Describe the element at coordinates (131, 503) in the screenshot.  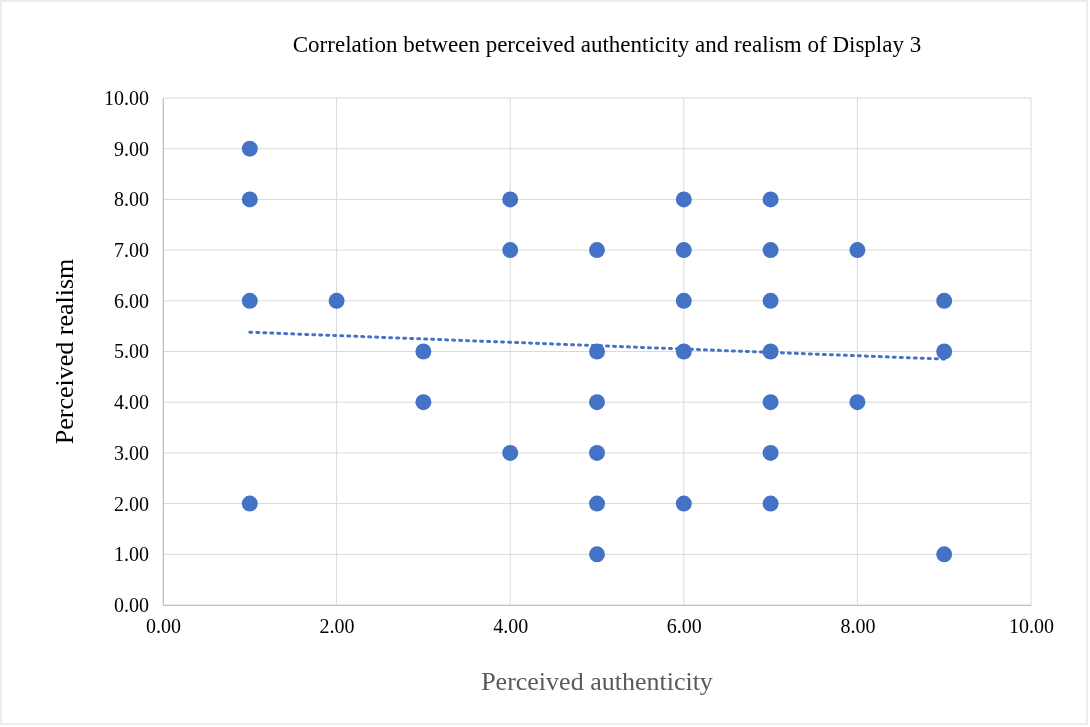
I see `y-tick-label: 2.00` at that location.